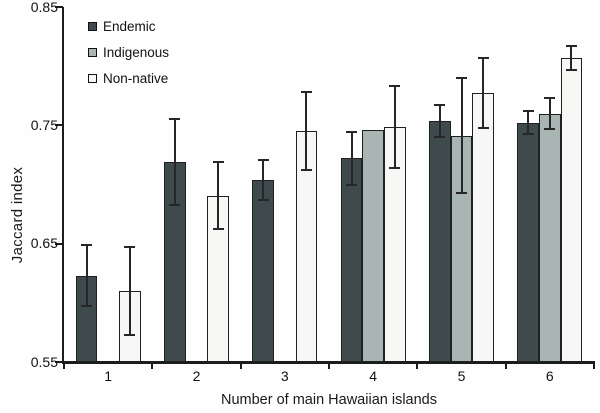 Image resolution: width=600 pixels, height=413 pixels. I want to click on legend-item-indigenous: Indigenous, so click(128, 52).